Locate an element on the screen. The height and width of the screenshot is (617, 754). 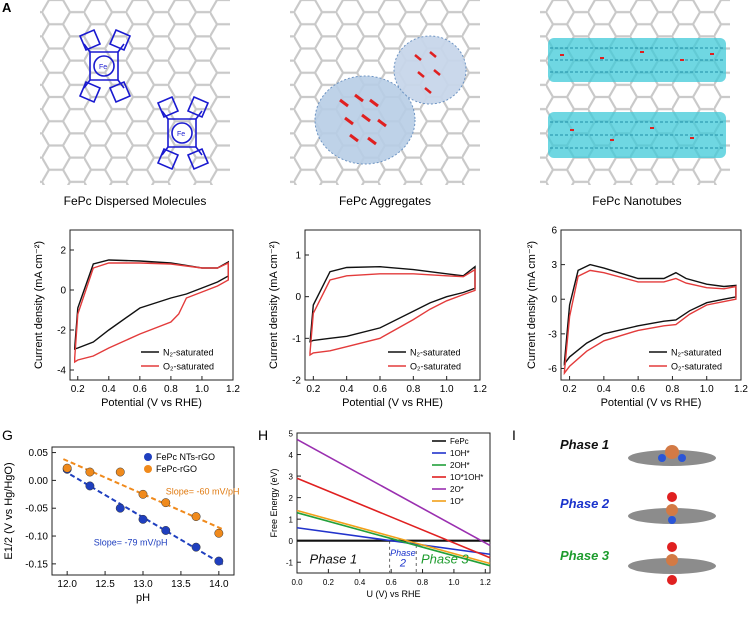
slope-annotation-blue: Slope= -79 mV/pH is located at coordinates (131, 543).